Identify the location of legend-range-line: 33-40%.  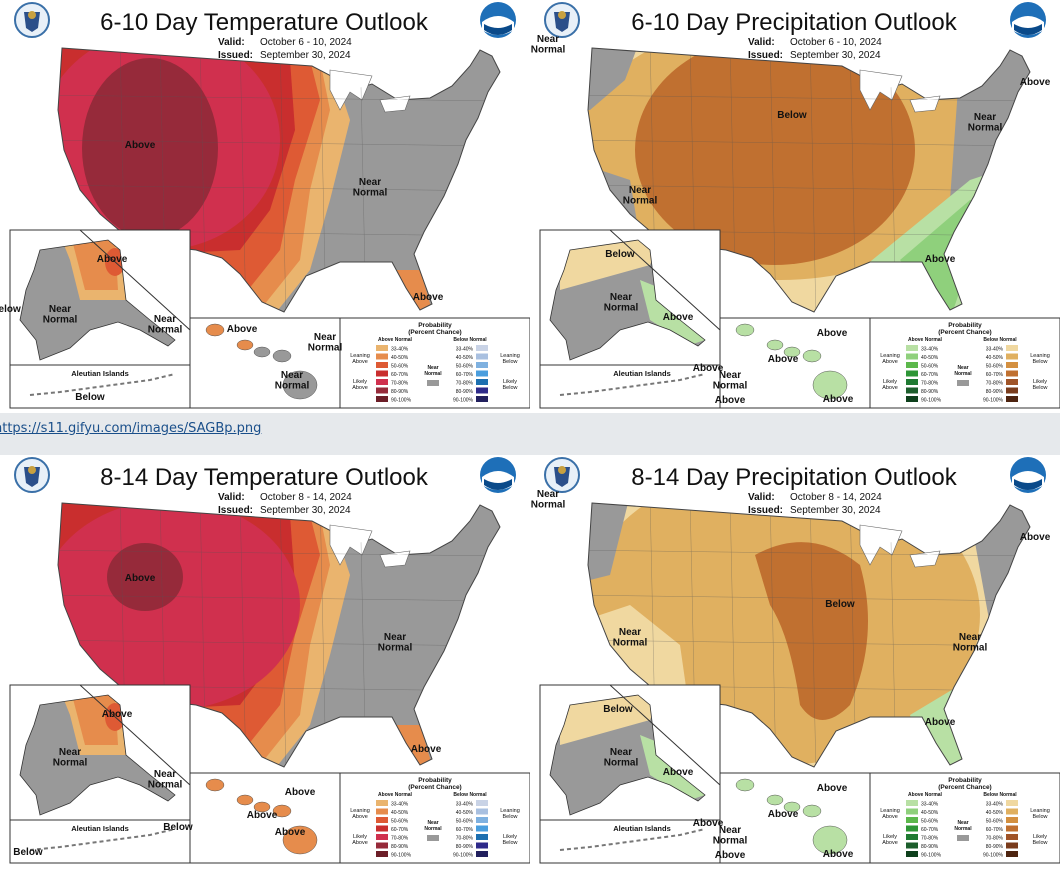
(995, 805).